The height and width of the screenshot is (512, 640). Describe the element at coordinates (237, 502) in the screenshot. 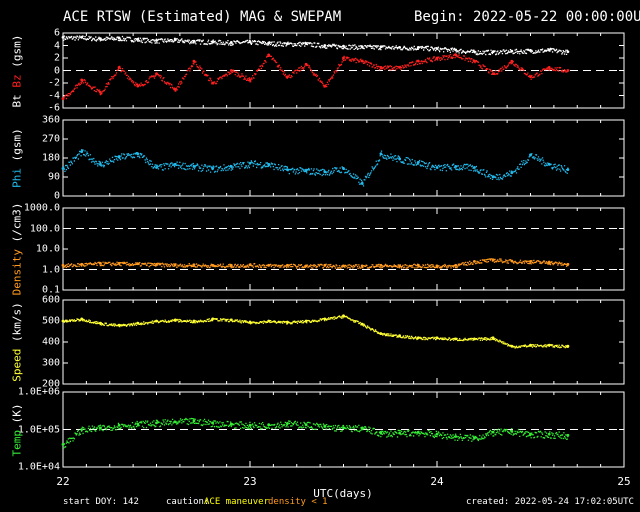

I see `caution-maneuver: ACE maneuver` at that location.